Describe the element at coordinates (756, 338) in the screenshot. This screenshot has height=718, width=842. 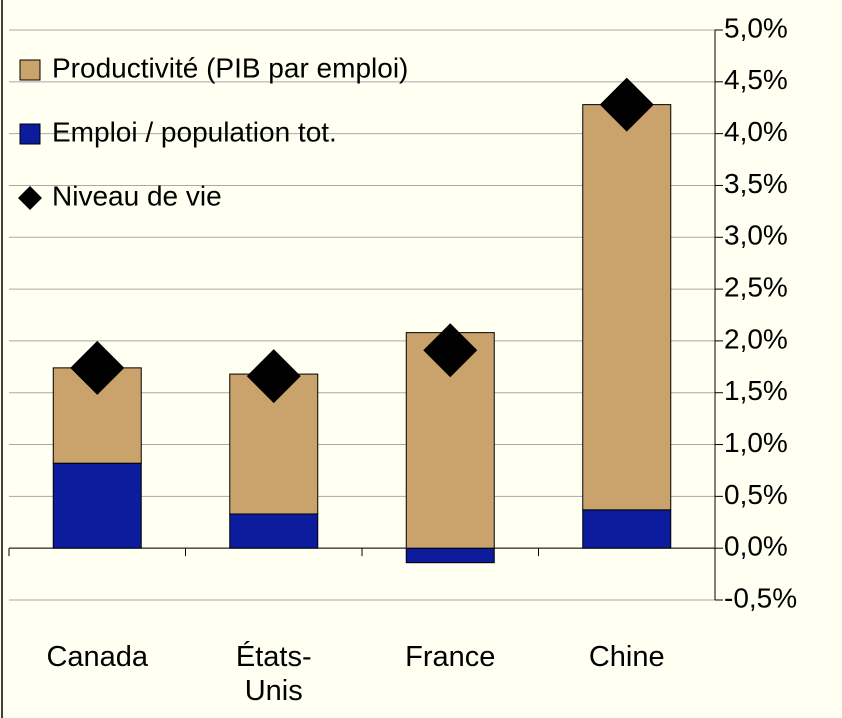
I see `y-tick-label: 2,0%` at that location.